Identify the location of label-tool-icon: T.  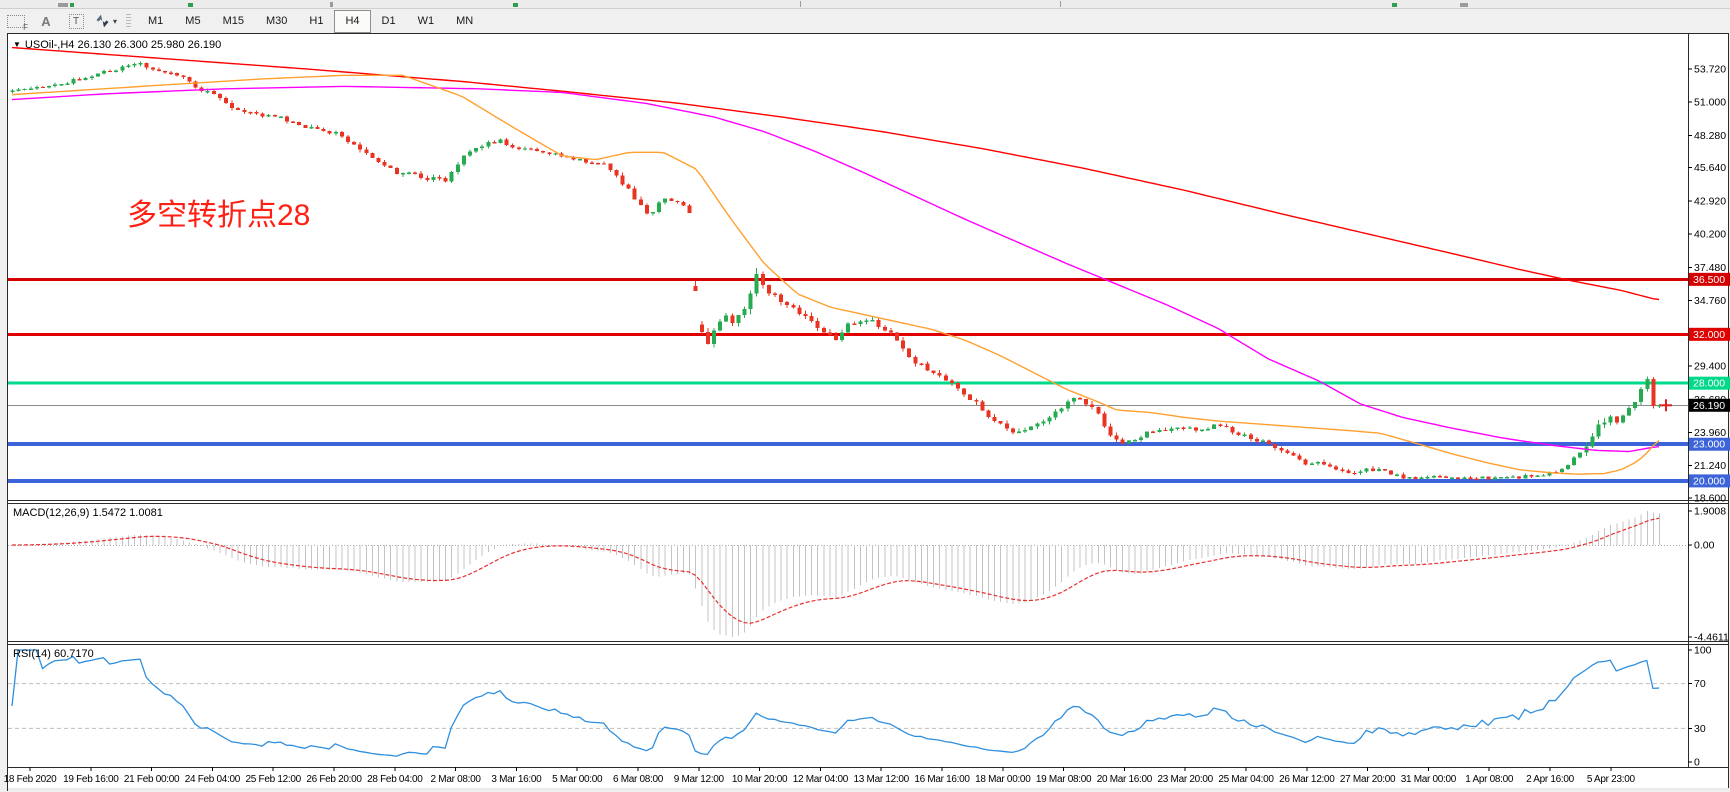
(76, 21).